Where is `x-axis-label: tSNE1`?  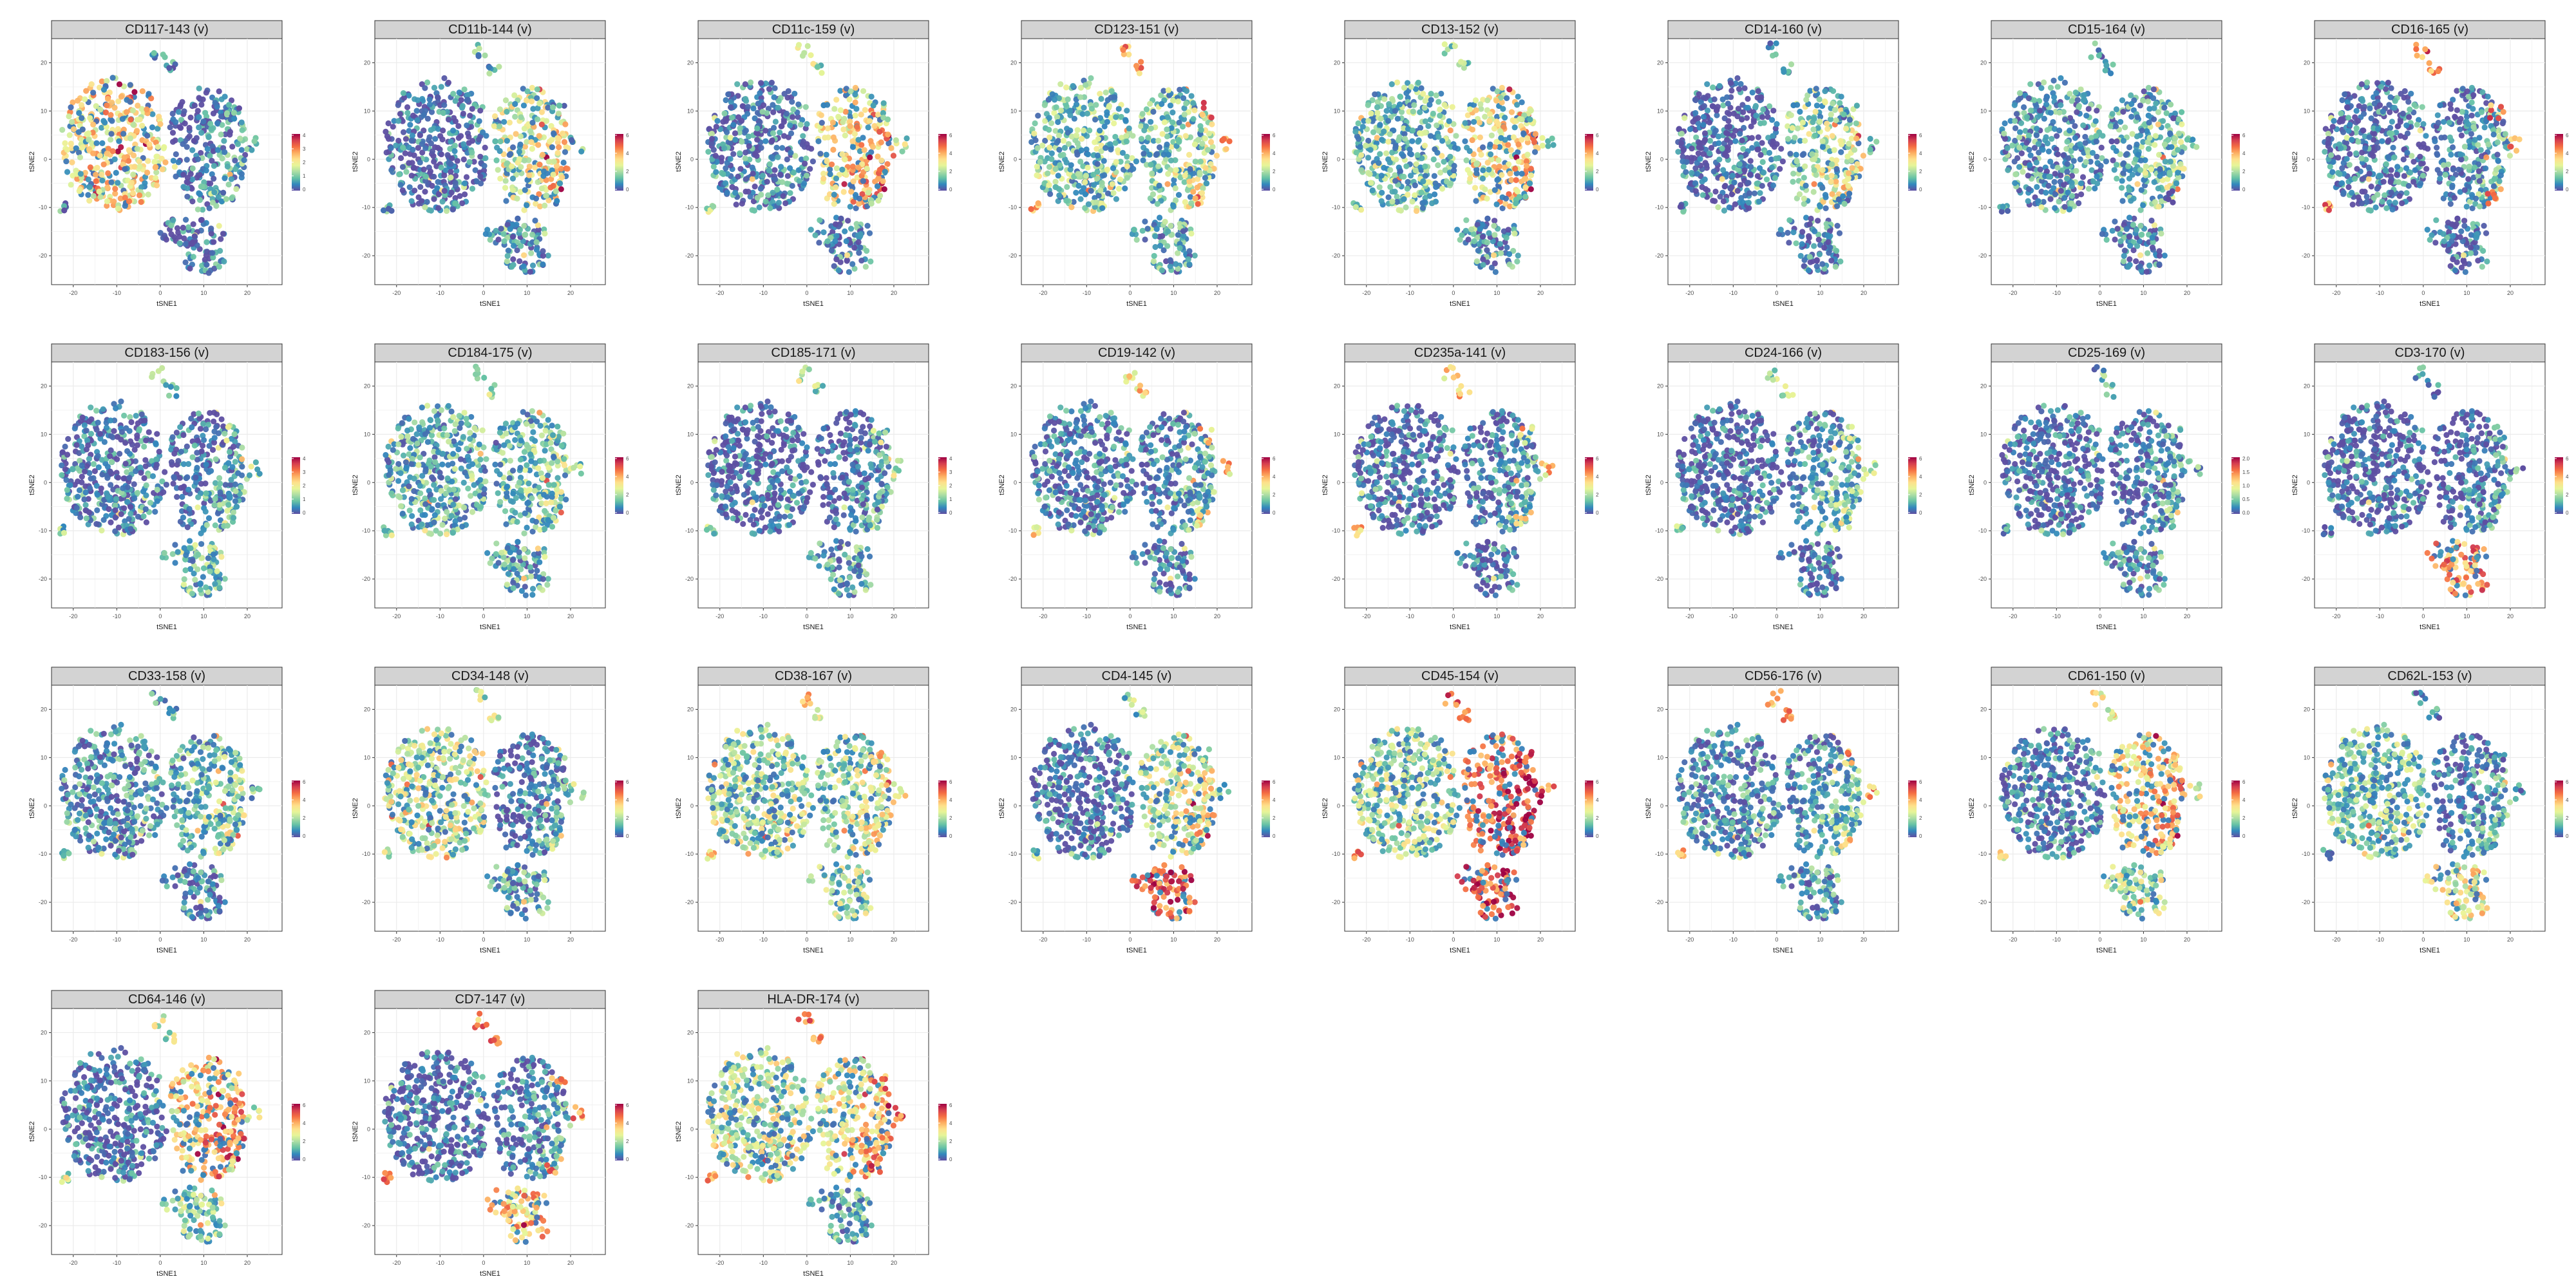
x-axis-label: tSNE1 is located at coordinates (167, 304).